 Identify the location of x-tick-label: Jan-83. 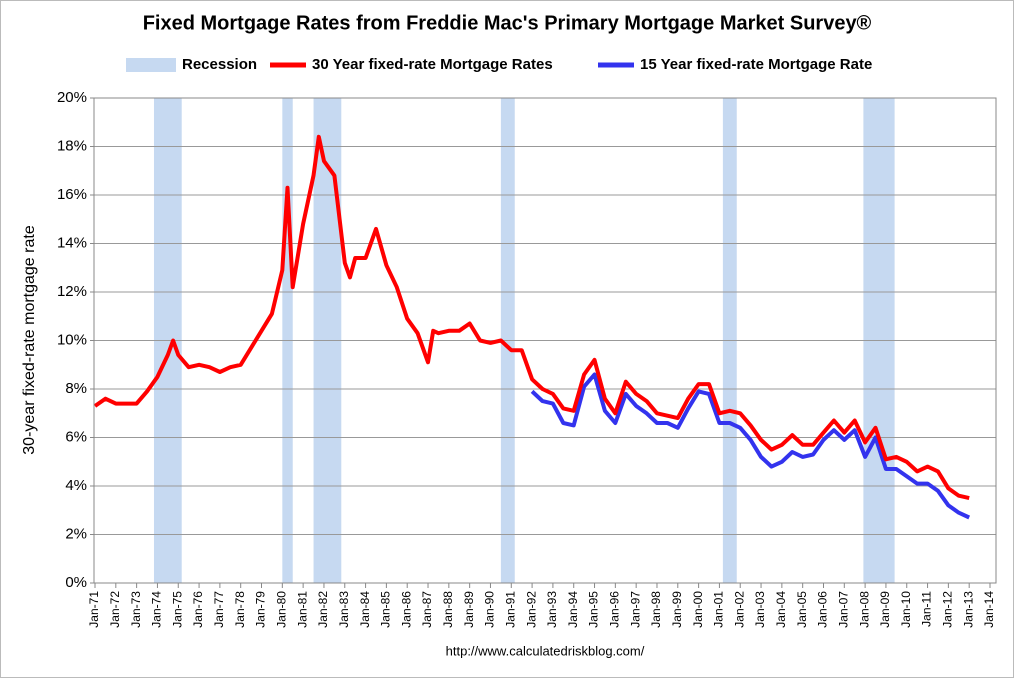
(344, 609).